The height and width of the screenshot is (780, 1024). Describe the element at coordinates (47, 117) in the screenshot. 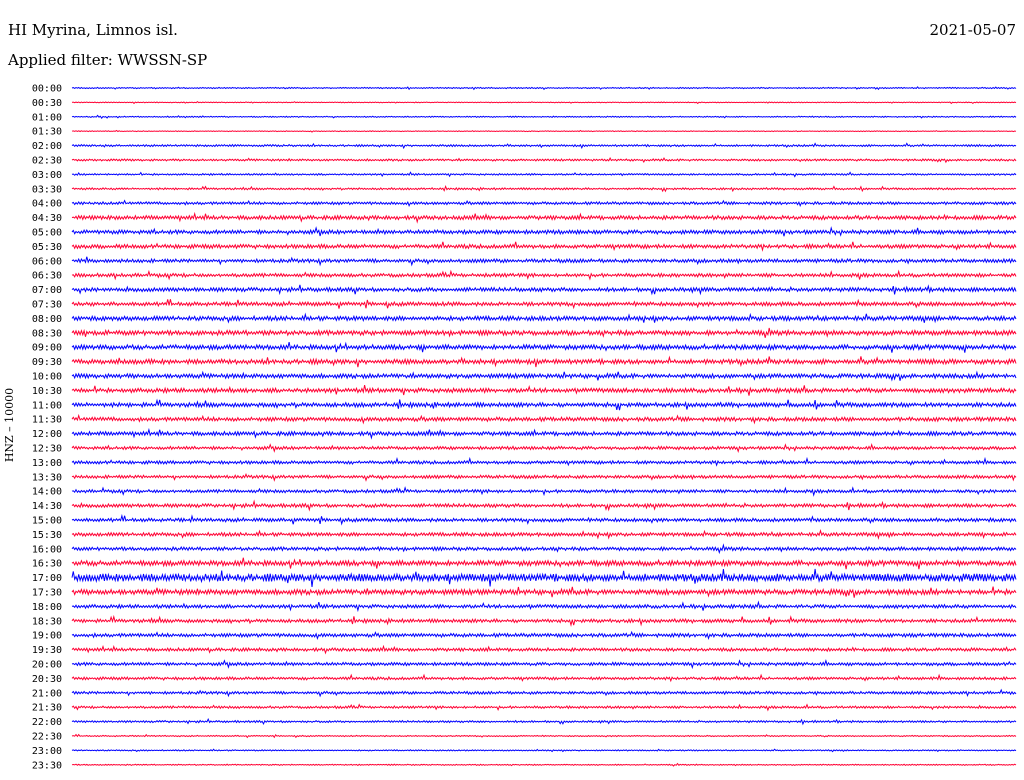

I see `time-tick-label: 01:00` at that location.